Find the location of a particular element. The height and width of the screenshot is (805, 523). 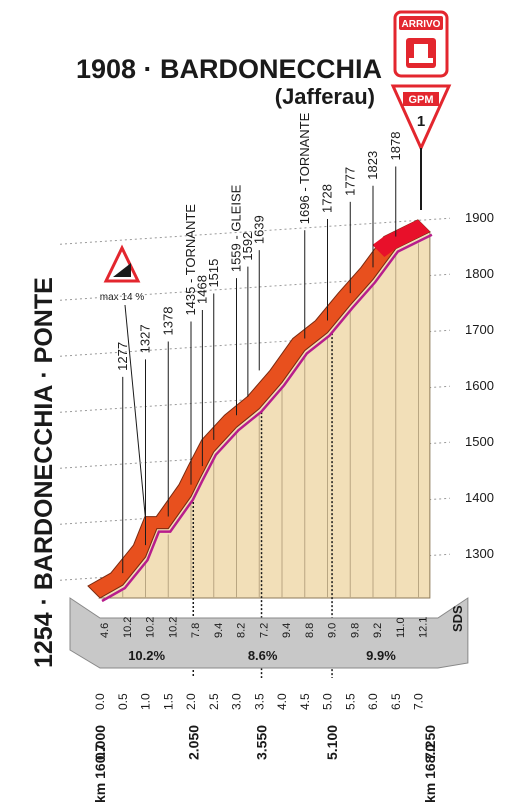

section-marker-label: 3.550 is located at coordinates (262, 742).